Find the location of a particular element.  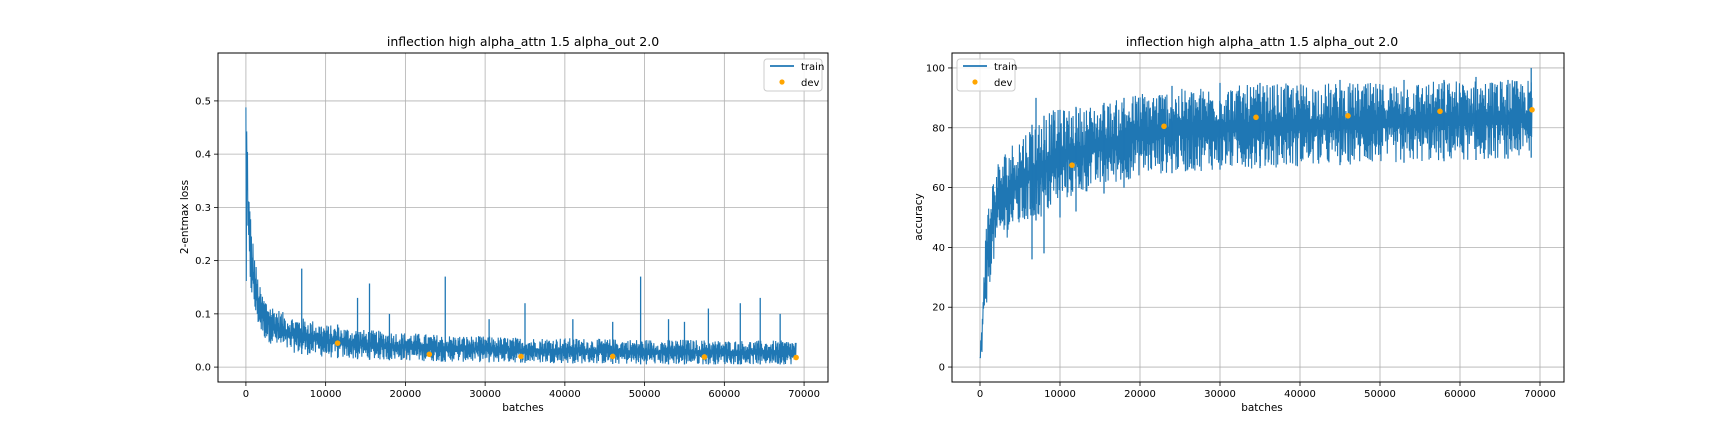

y-tick-label: 0.4 is located at coordinates (203, 155).